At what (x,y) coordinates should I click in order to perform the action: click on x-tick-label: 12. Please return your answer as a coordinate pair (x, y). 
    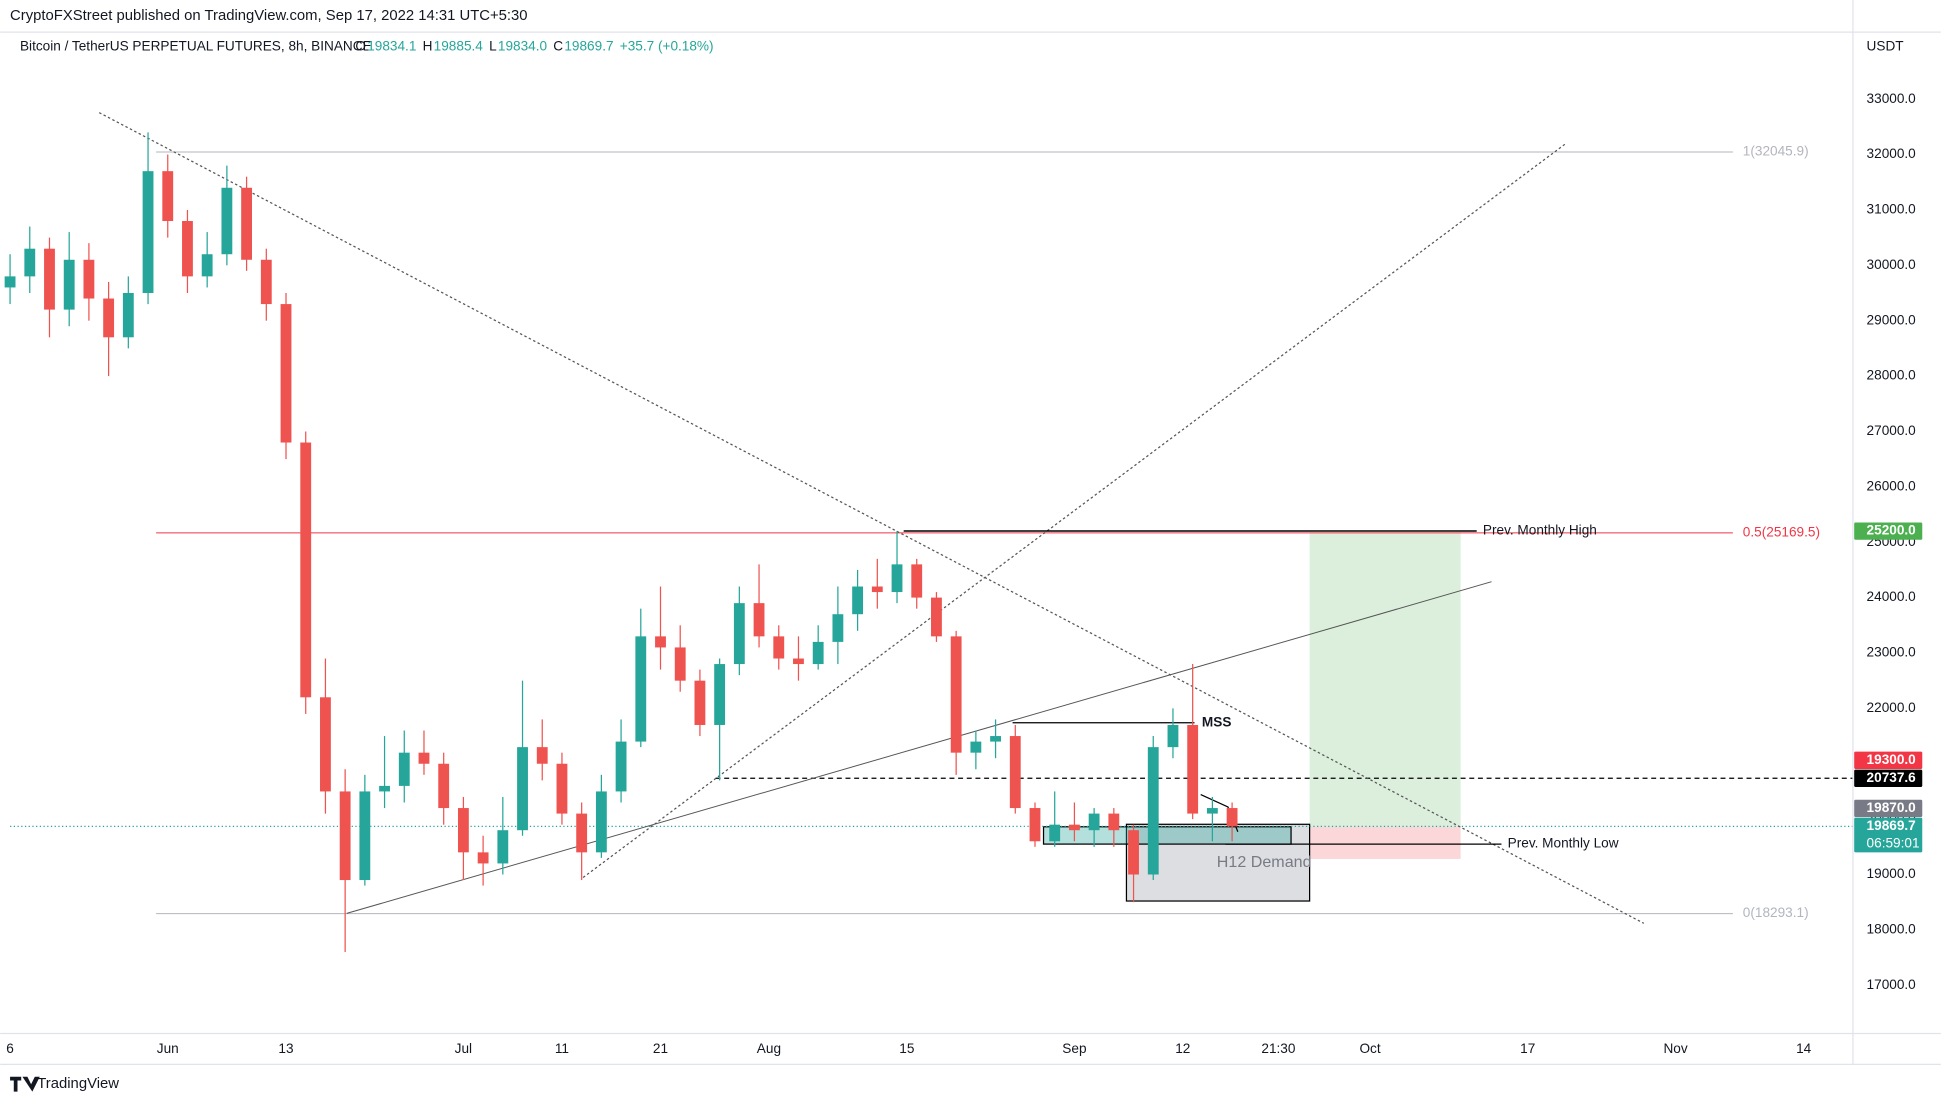
    Looking at the image, I should click on (1182, 1048).